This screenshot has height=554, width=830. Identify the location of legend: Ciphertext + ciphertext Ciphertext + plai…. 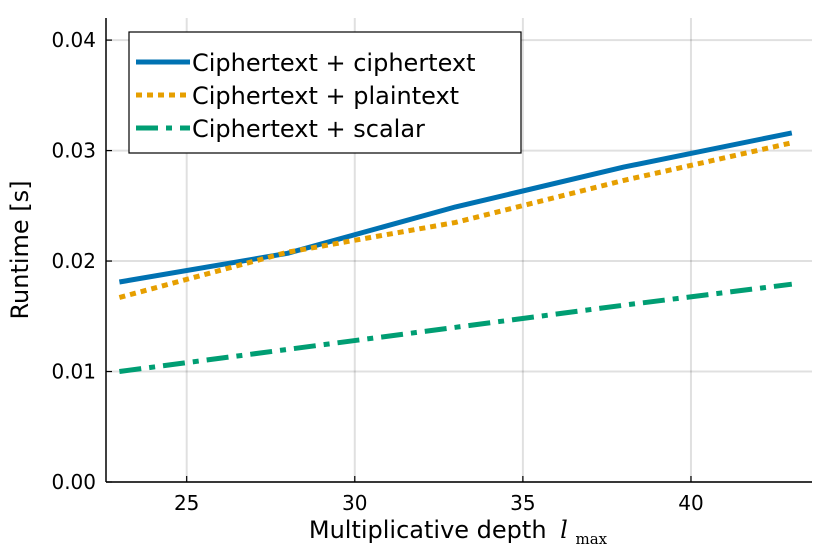
(325, 92).